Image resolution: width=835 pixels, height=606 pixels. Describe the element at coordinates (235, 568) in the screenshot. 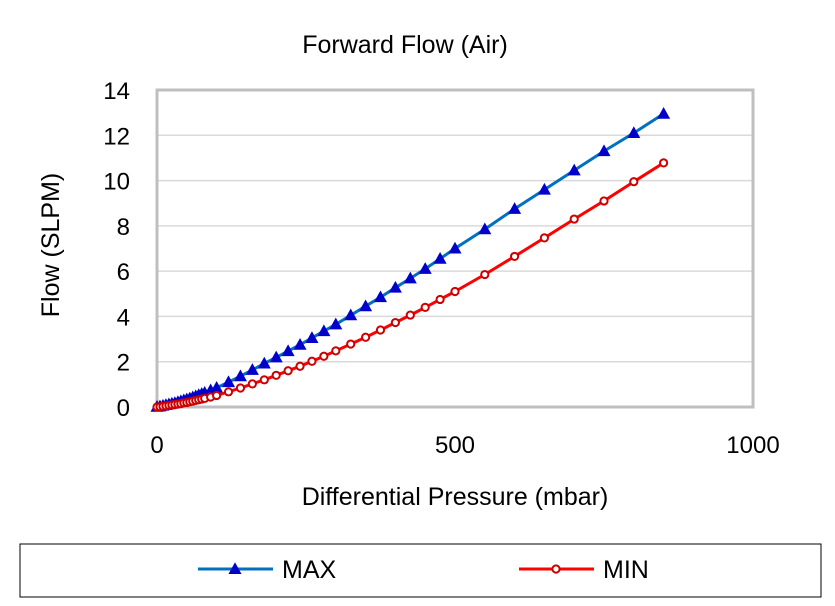

I see `legend-marker-max` at that location.